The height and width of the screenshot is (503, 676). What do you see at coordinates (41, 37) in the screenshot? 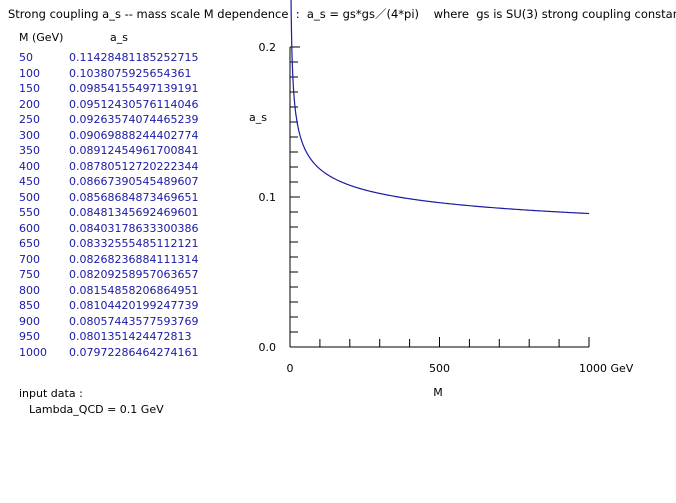
I see `table-header-mass: M (GeV)` at bounding box center [41, 37].